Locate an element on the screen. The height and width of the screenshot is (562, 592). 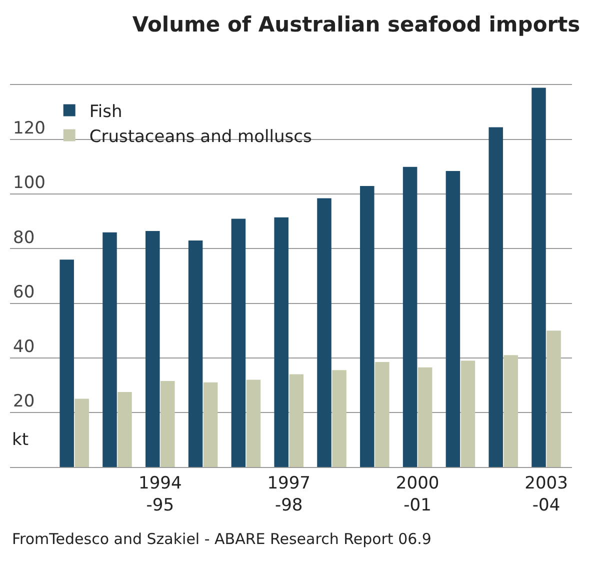
x-tick-label: 2003 -04 is located at coordinates (546, 494).